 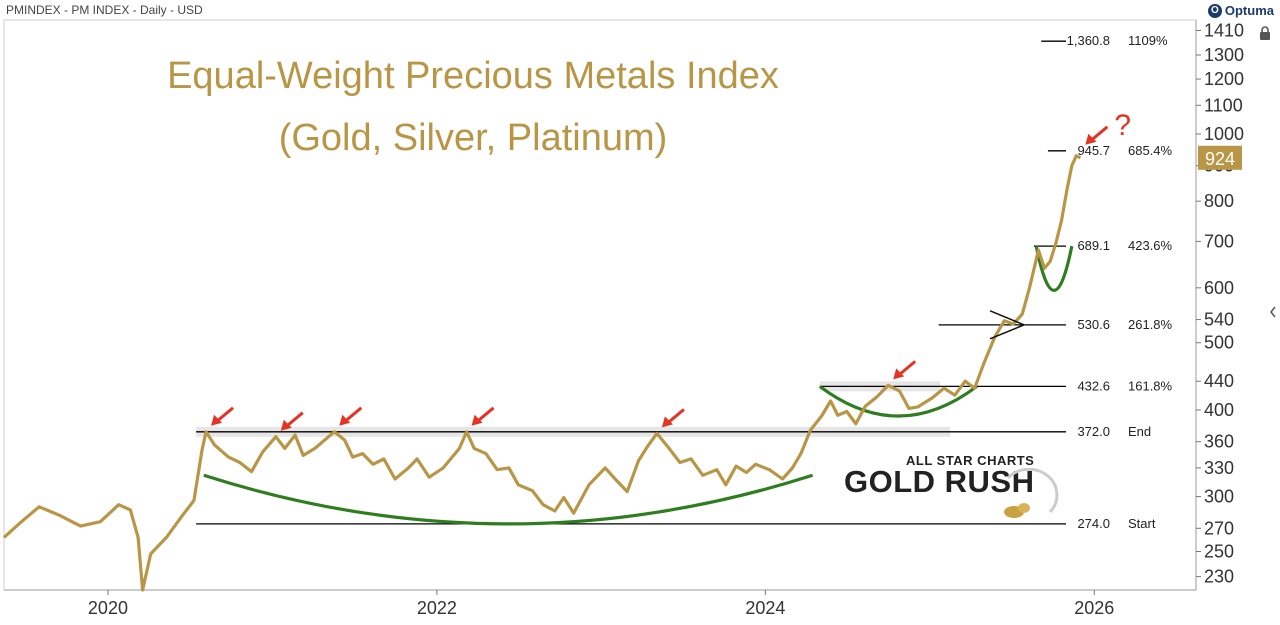 I want to click on y-tick-label: 270, so click(x=1219, y=528).